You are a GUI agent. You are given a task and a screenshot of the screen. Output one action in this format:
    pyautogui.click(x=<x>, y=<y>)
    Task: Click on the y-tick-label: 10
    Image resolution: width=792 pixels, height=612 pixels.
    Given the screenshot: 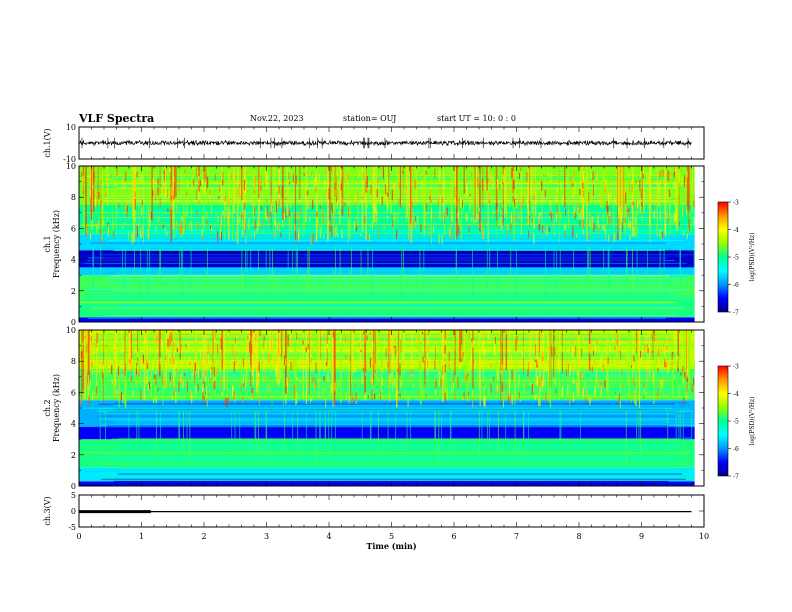 What is the action you would take?
    pyautogui.click(x=71, y=127)
    